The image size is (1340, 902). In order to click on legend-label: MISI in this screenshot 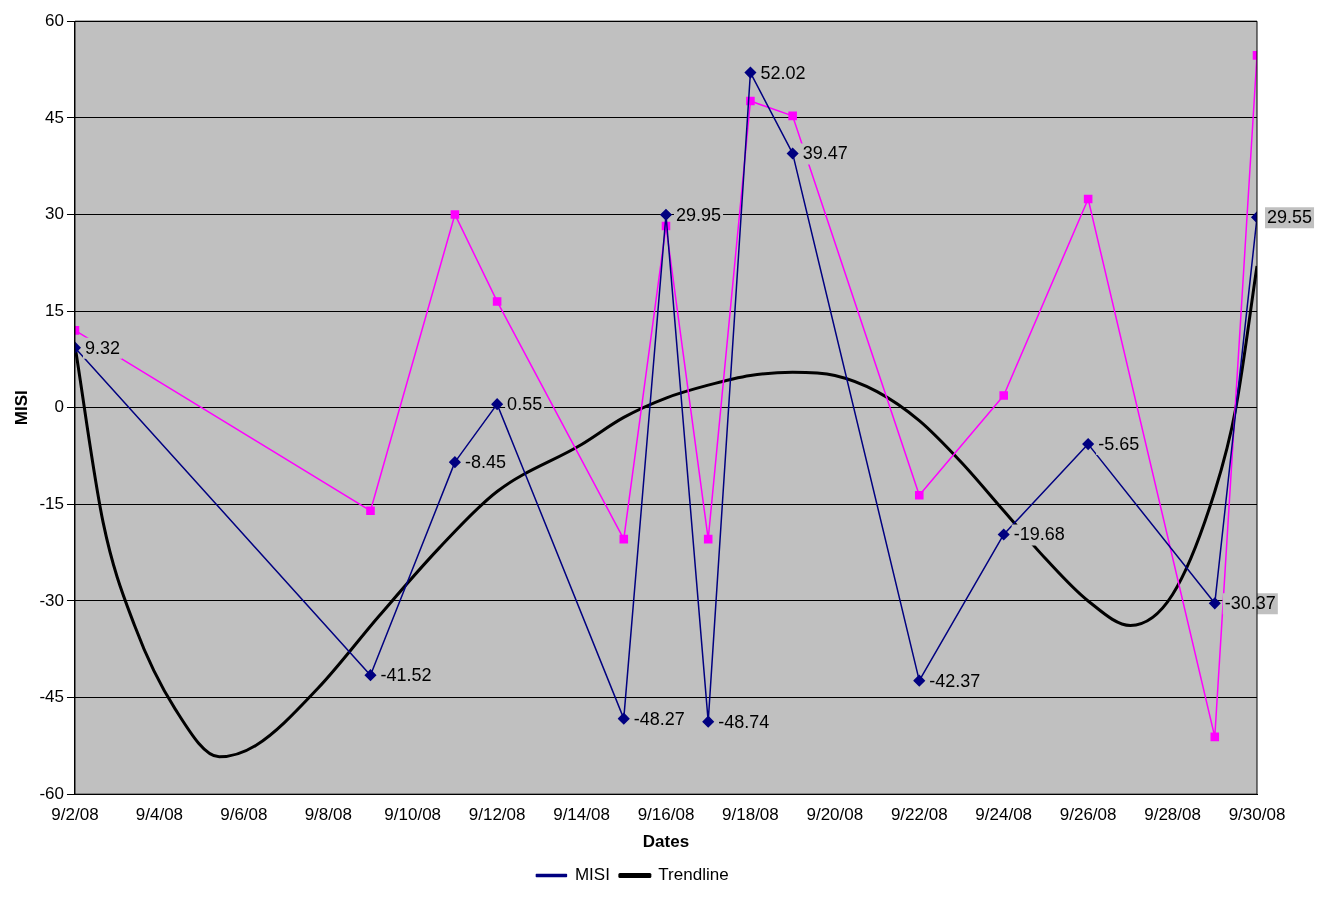, I will do `click(592, 875)`.